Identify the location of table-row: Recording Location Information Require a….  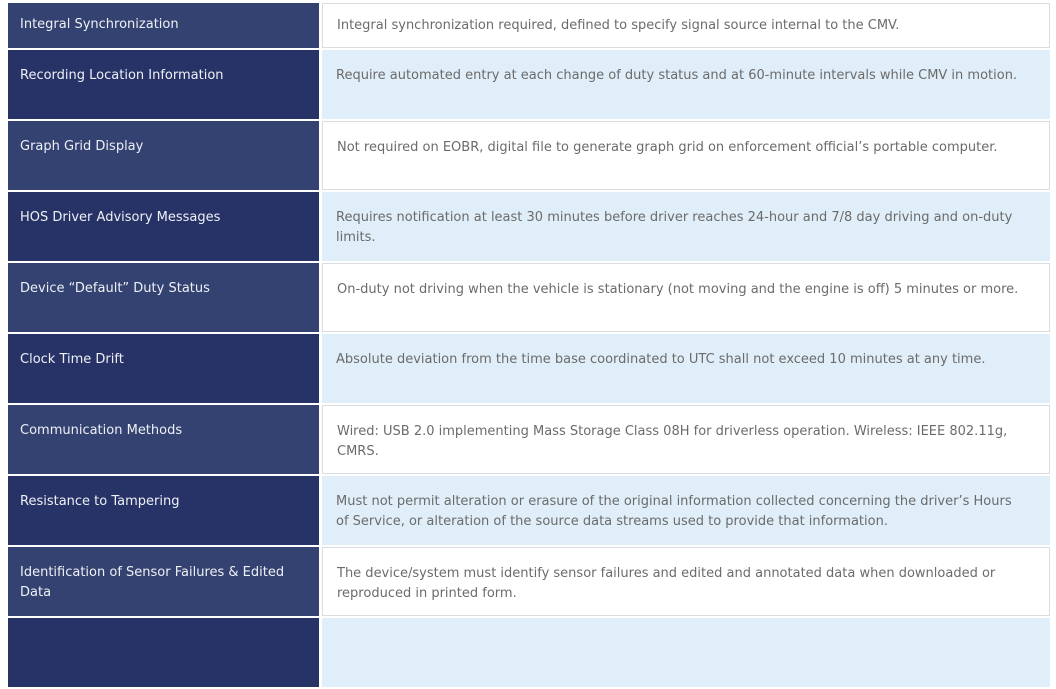
(529, 84).